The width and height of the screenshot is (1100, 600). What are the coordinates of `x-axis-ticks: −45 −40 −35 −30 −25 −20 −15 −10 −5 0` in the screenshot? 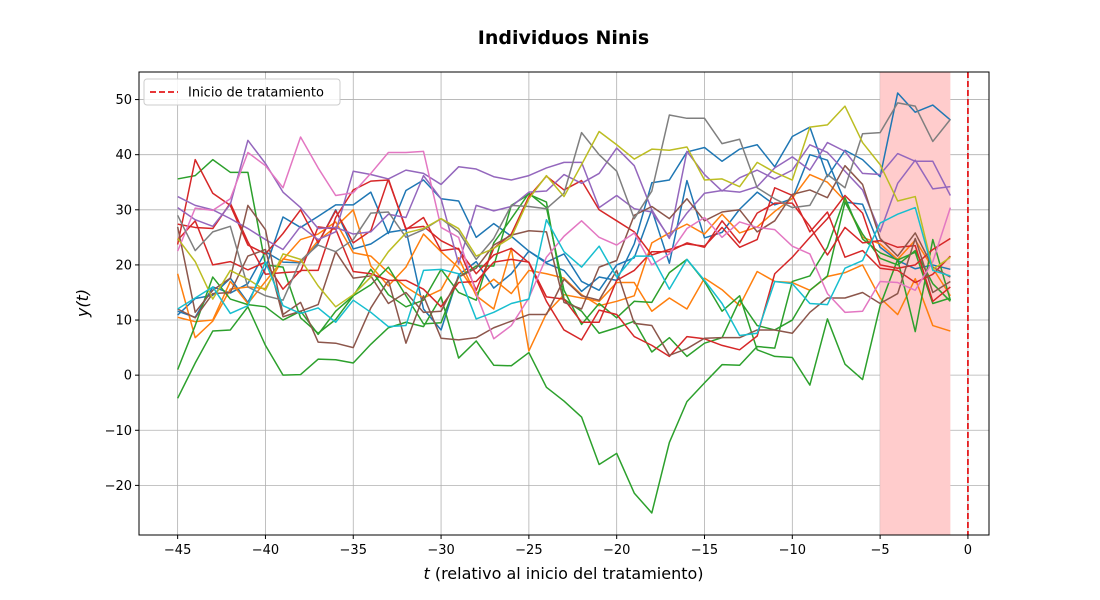 It's located at (568, 546).